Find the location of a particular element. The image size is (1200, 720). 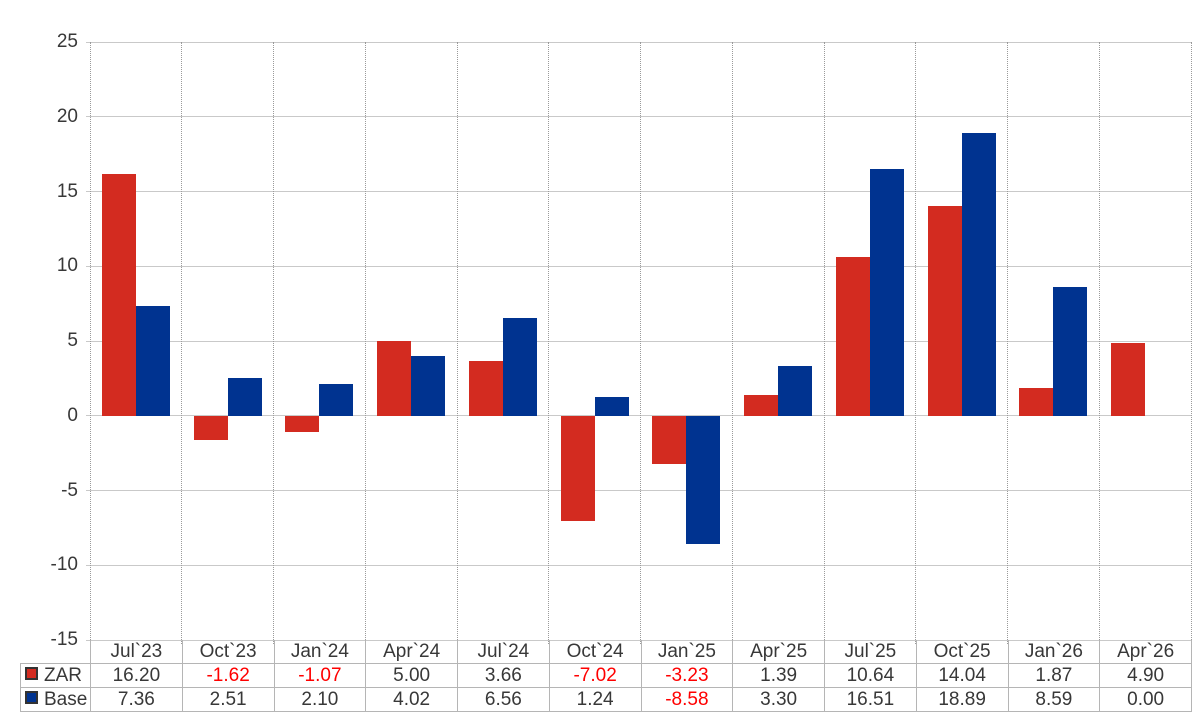

table-cell: -1.62 is located at coordinates (228, 675).